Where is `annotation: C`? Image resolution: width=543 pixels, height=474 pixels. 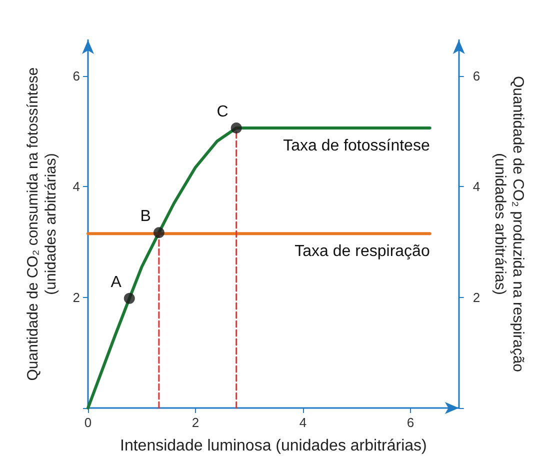
annotation: C is located at coordinates (222, 111).